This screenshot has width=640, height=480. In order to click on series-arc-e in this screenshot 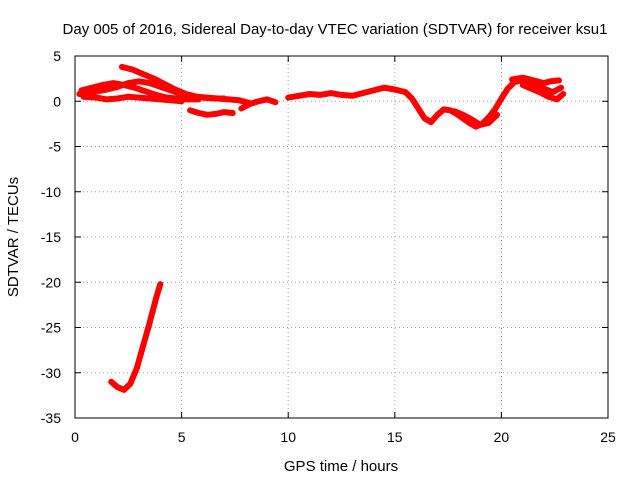, I will do `click(211, 112)`.